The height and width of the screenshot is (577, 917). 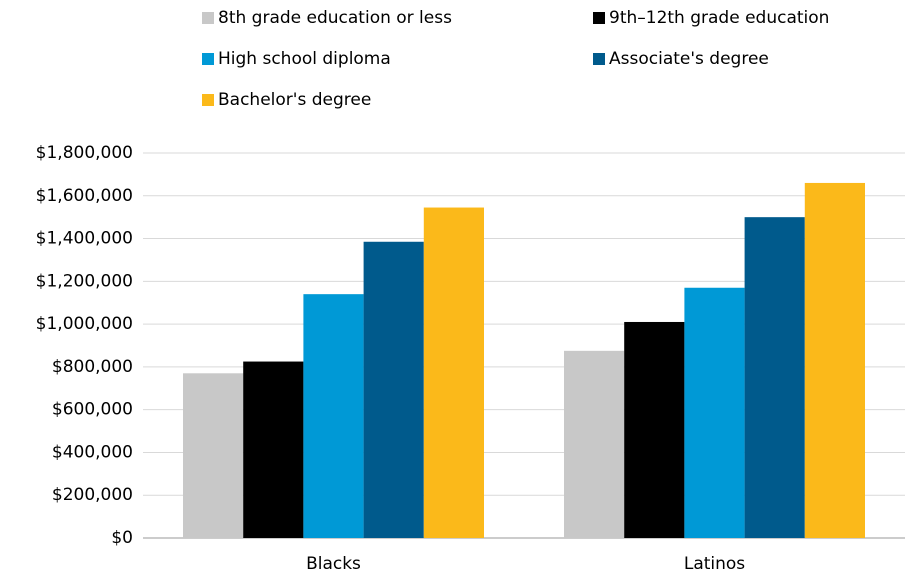 What do you see at coordinates (333, 564) in the screenshot?
I see `x-tick-label: Blacks` at bounding box center [333, 564].